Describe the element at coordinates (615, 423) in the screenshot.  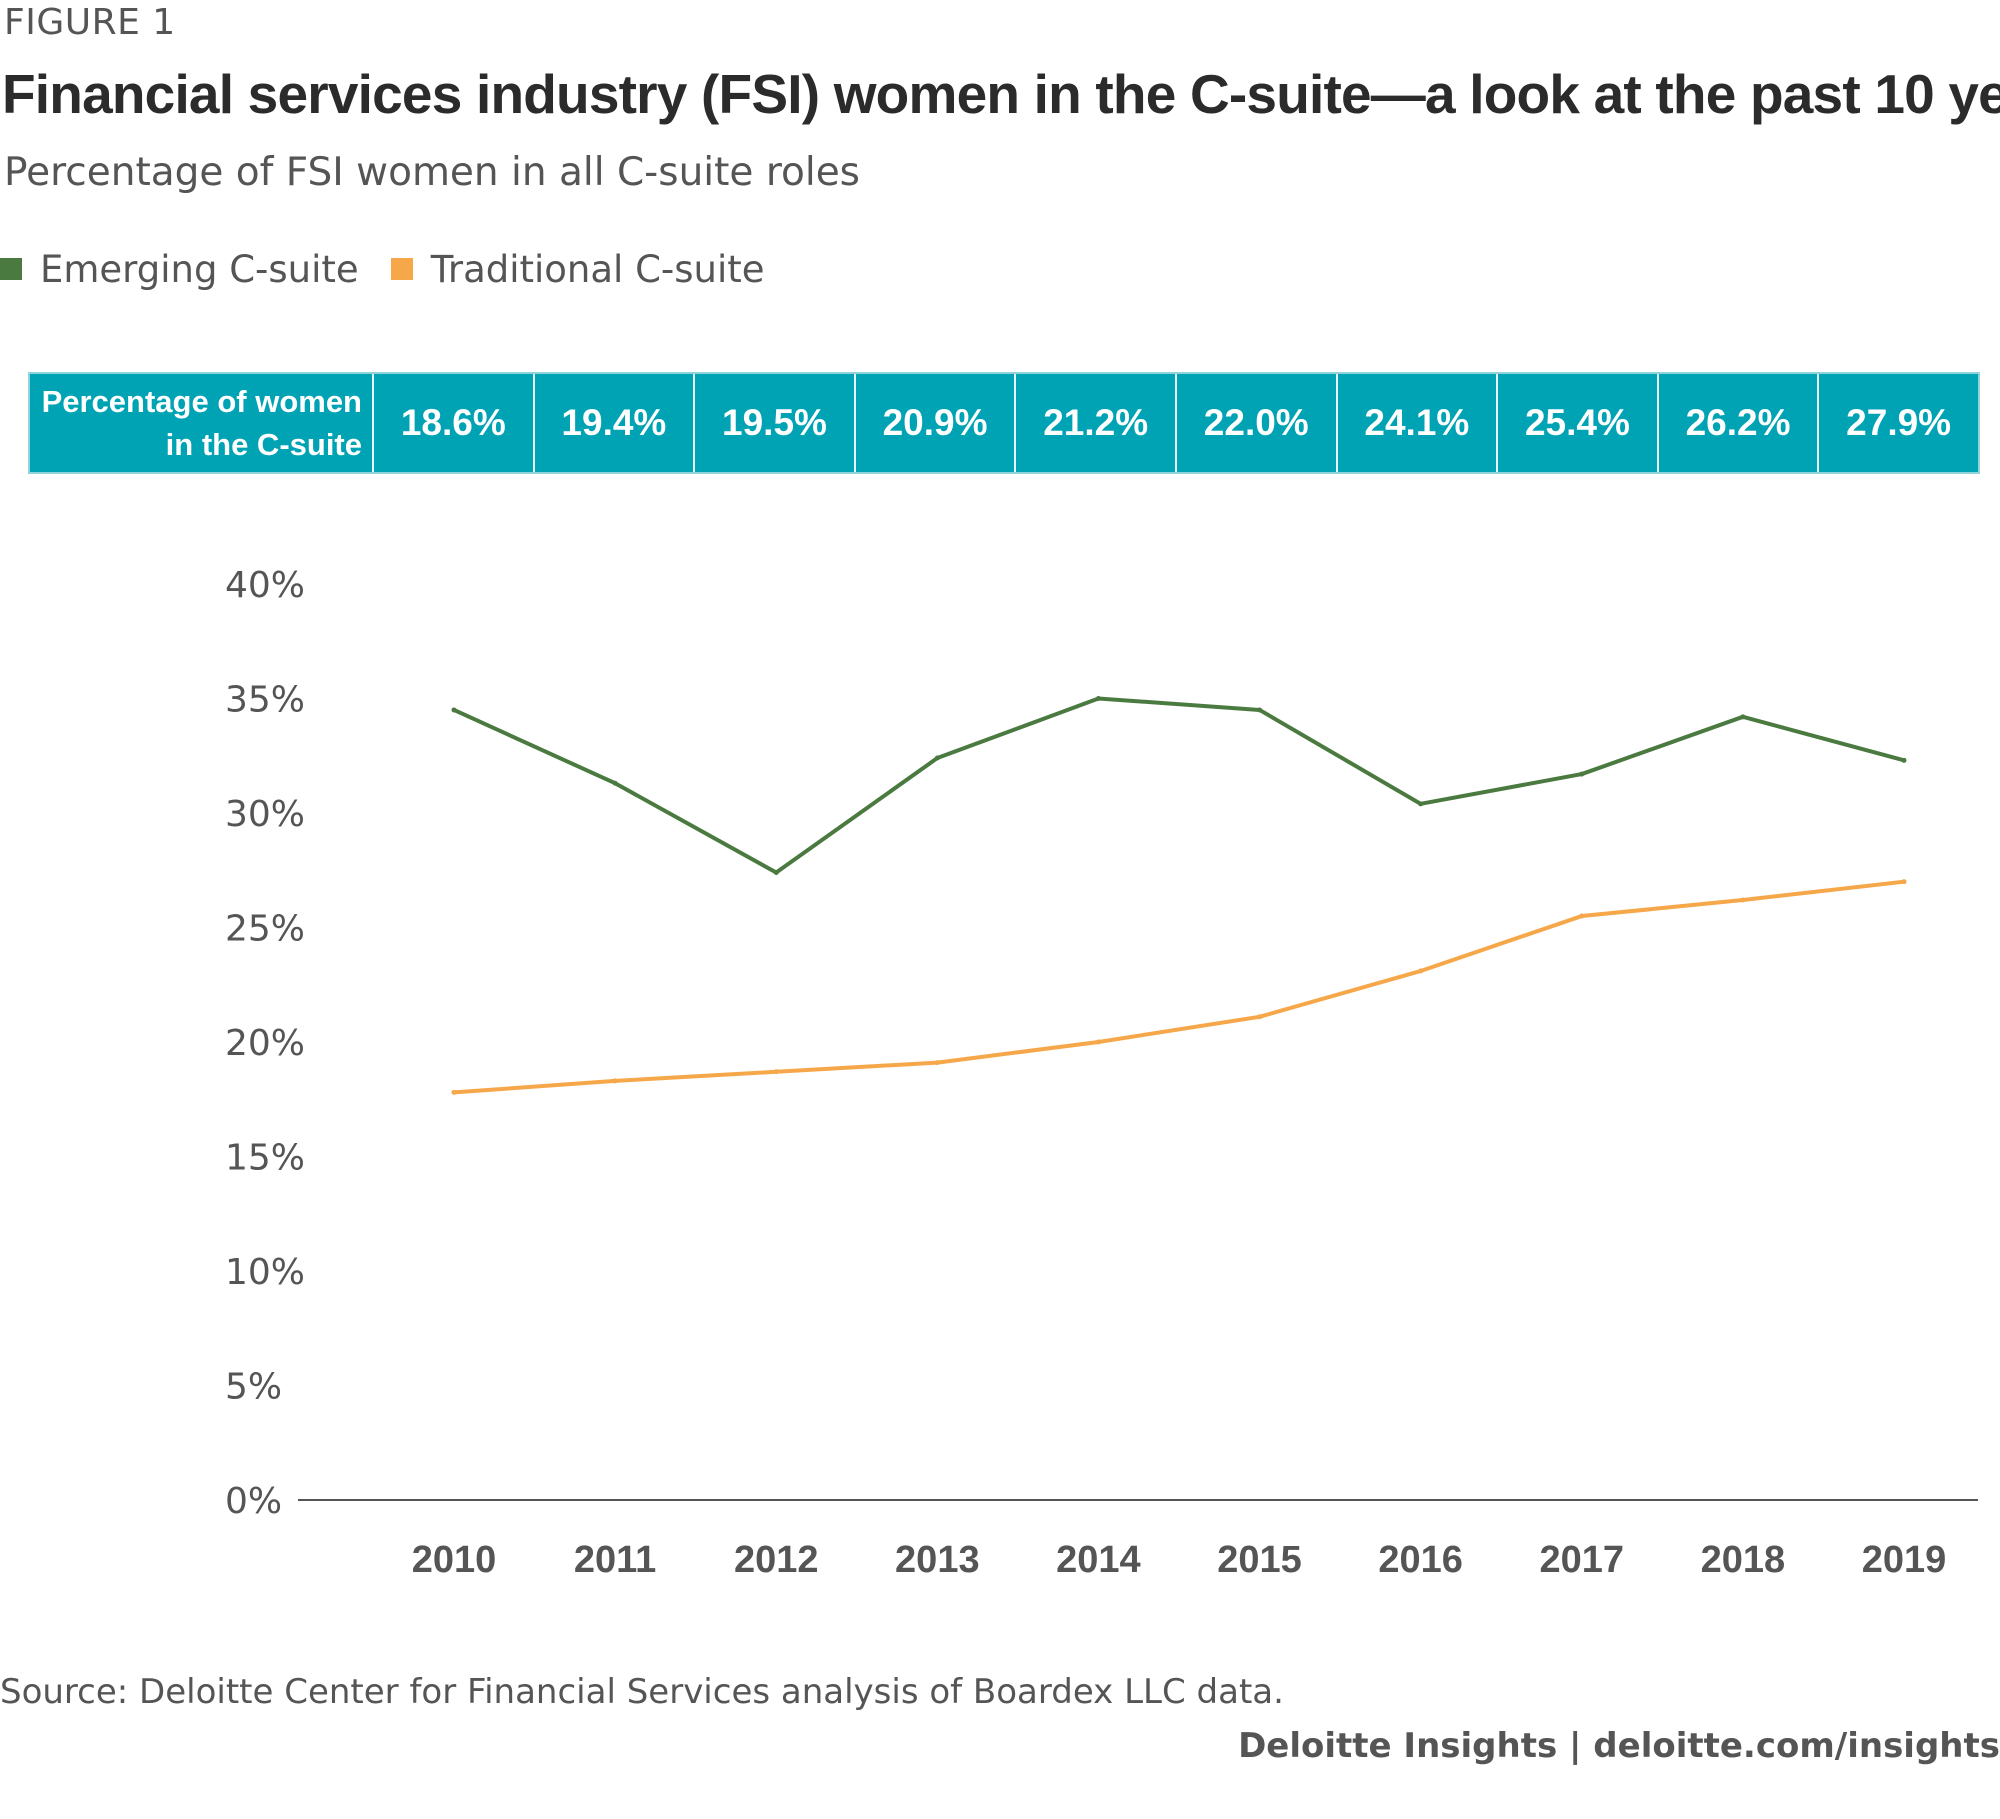
I see `percentage-cell: 19.4%` at that location.